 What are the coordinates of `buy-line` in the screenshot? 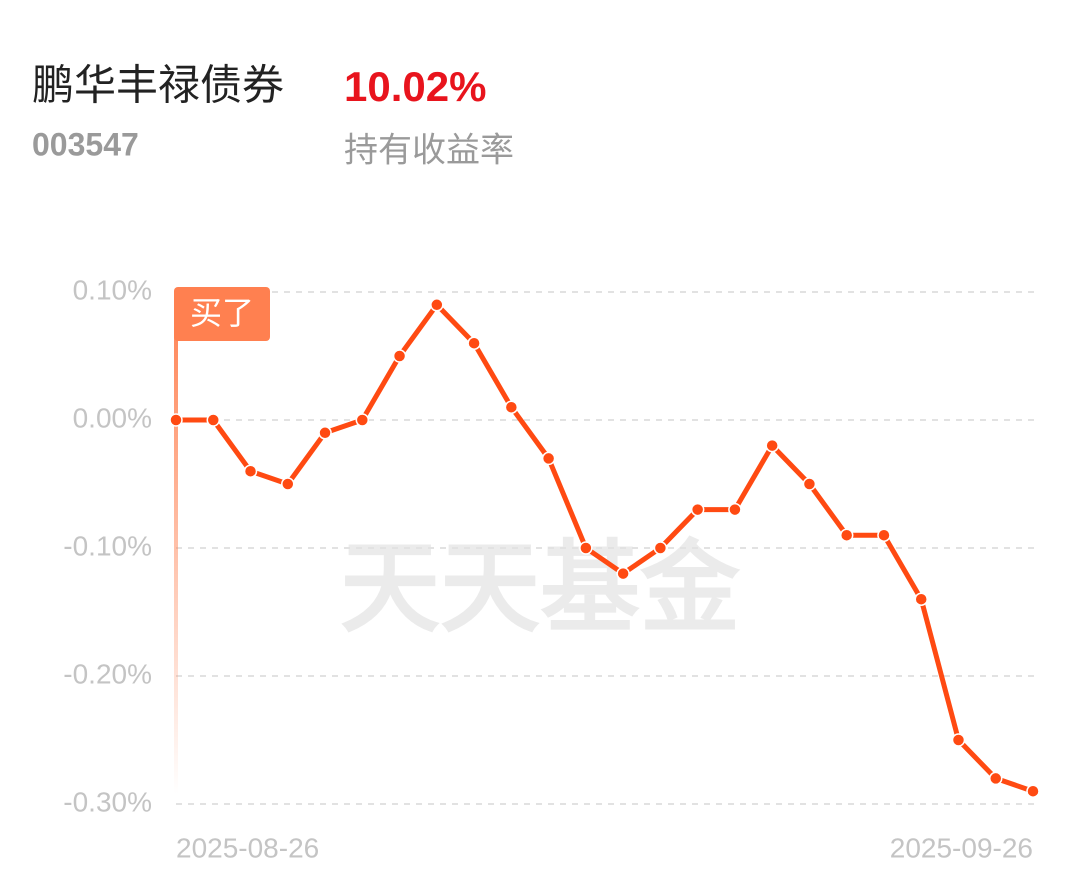 It's located at (176, 543).